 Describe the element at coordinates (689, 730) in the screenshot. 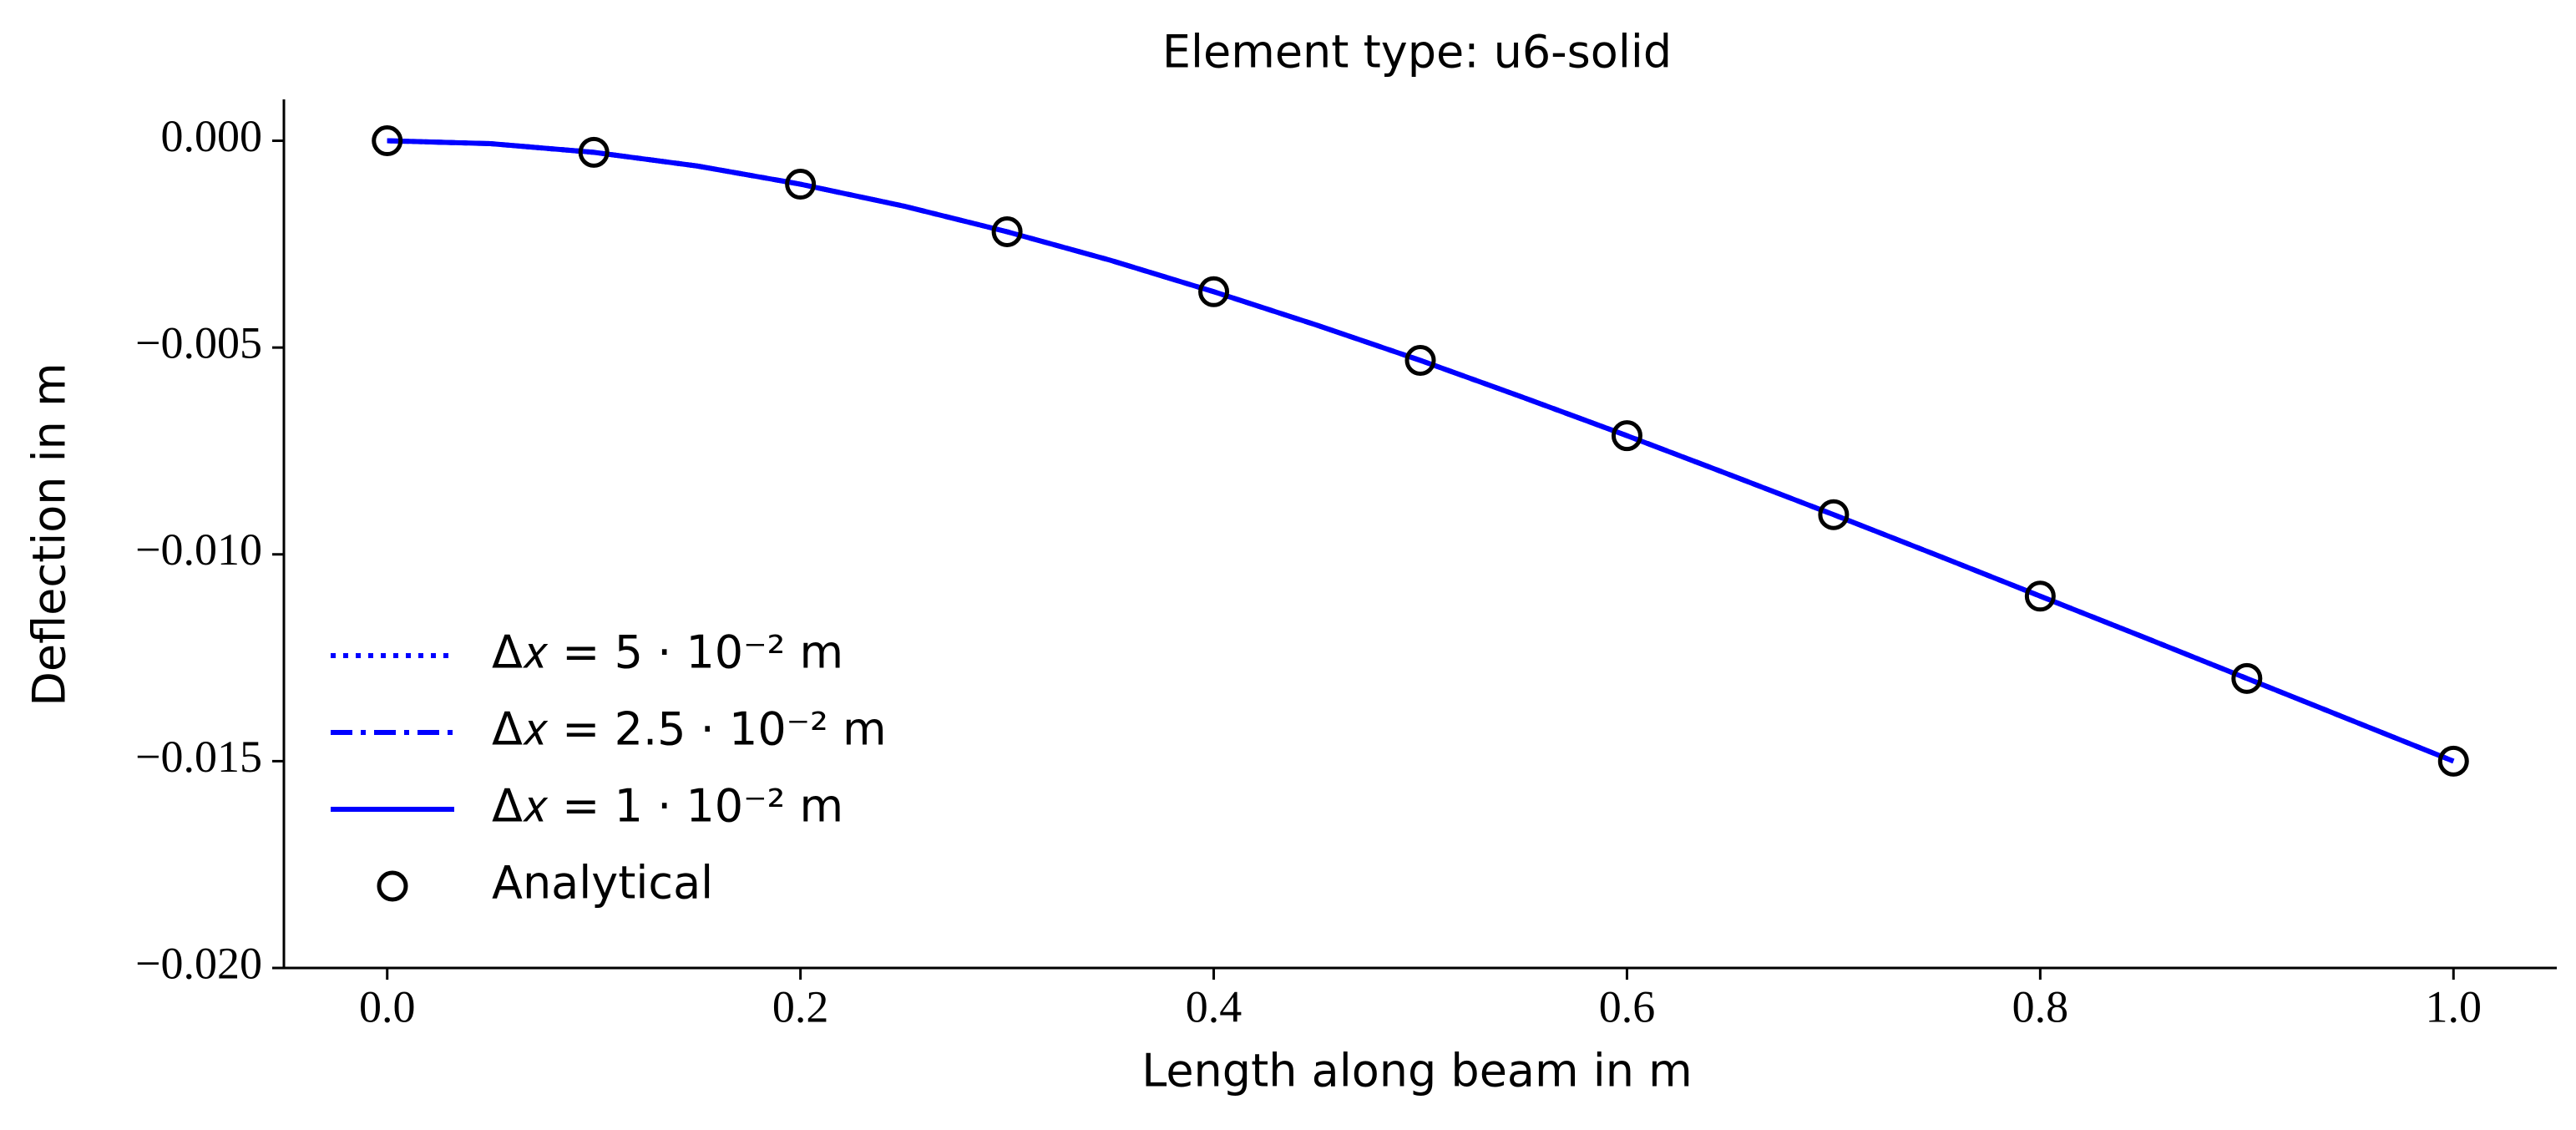

I see `legend-label: Δ𝑥 = 2.5 · 10⁻² m` at that location.